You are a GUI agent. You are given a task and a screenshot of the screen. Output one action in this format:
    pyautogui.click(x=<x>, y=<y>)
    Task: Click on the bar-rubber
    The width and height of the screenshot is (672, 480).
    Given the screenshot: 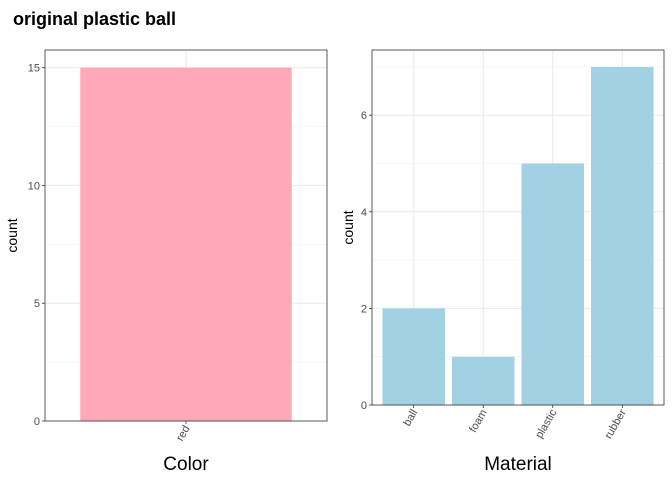 What is the action you would take?
    pyautogui.click(x=622, y=236)
    